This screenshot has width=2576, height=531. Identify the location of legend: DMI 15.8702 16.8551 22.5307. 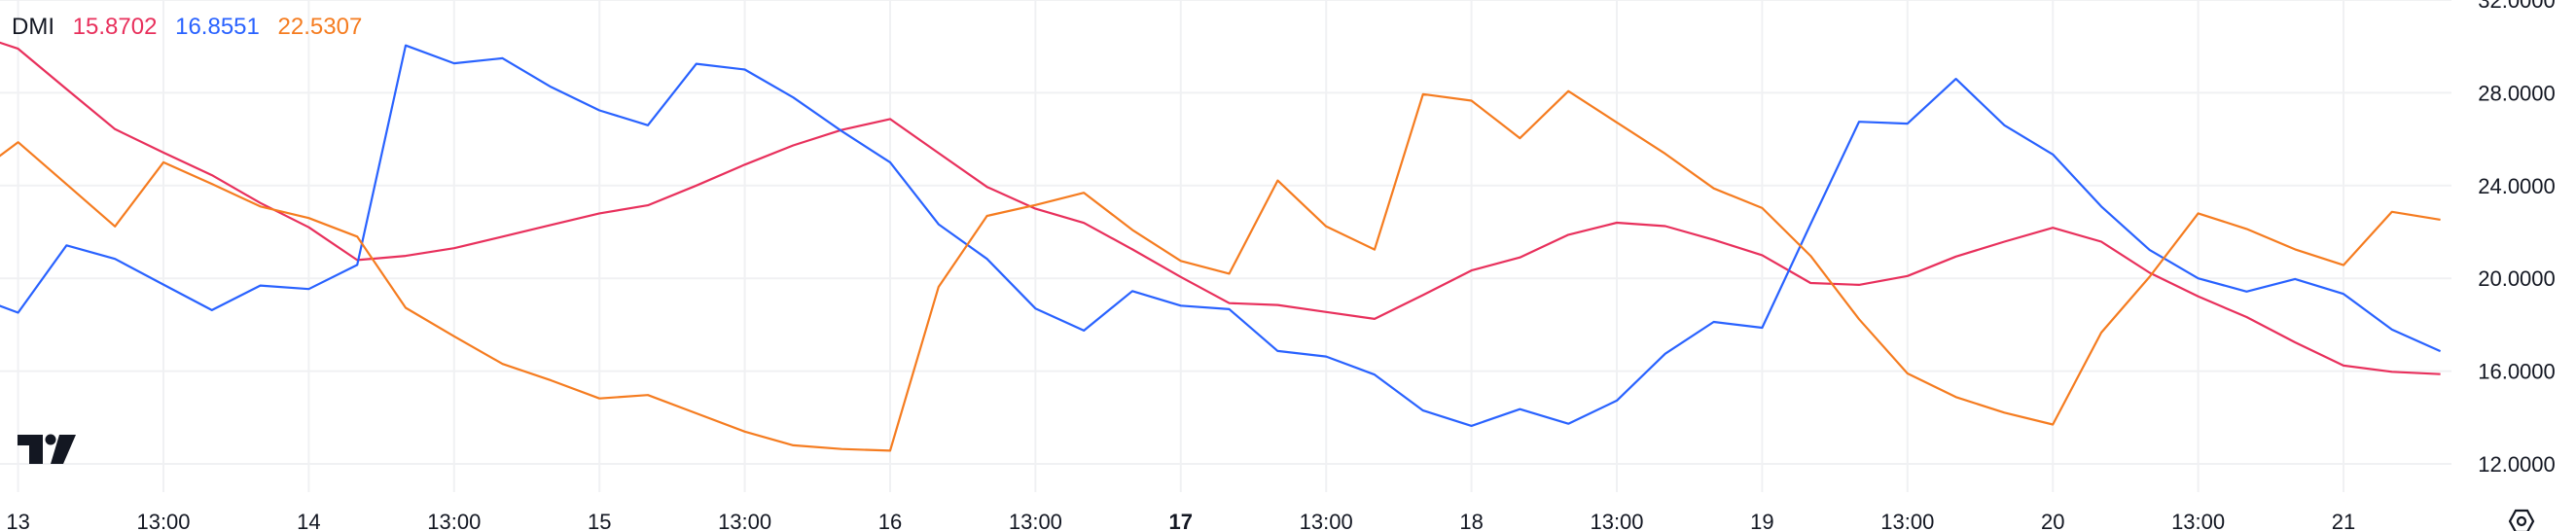
(193, 28).